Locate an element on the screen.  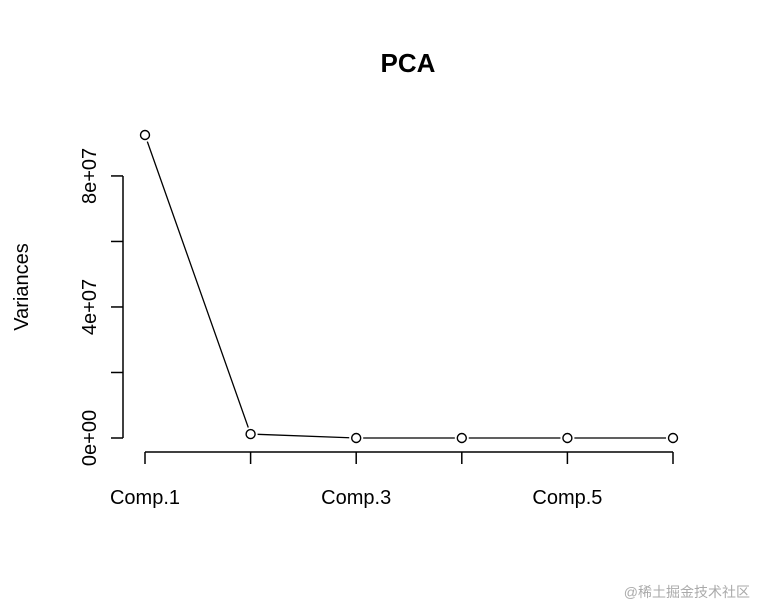
y-tick-label: 4e+07 is located at coordinates (90, 307).